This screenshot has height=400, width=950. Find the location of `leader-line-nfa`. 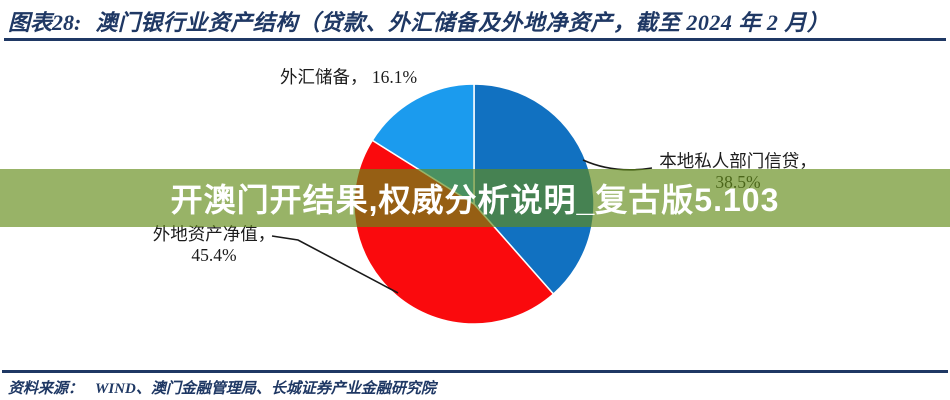

leader-line-nfa is located at coordinates (335, 264).